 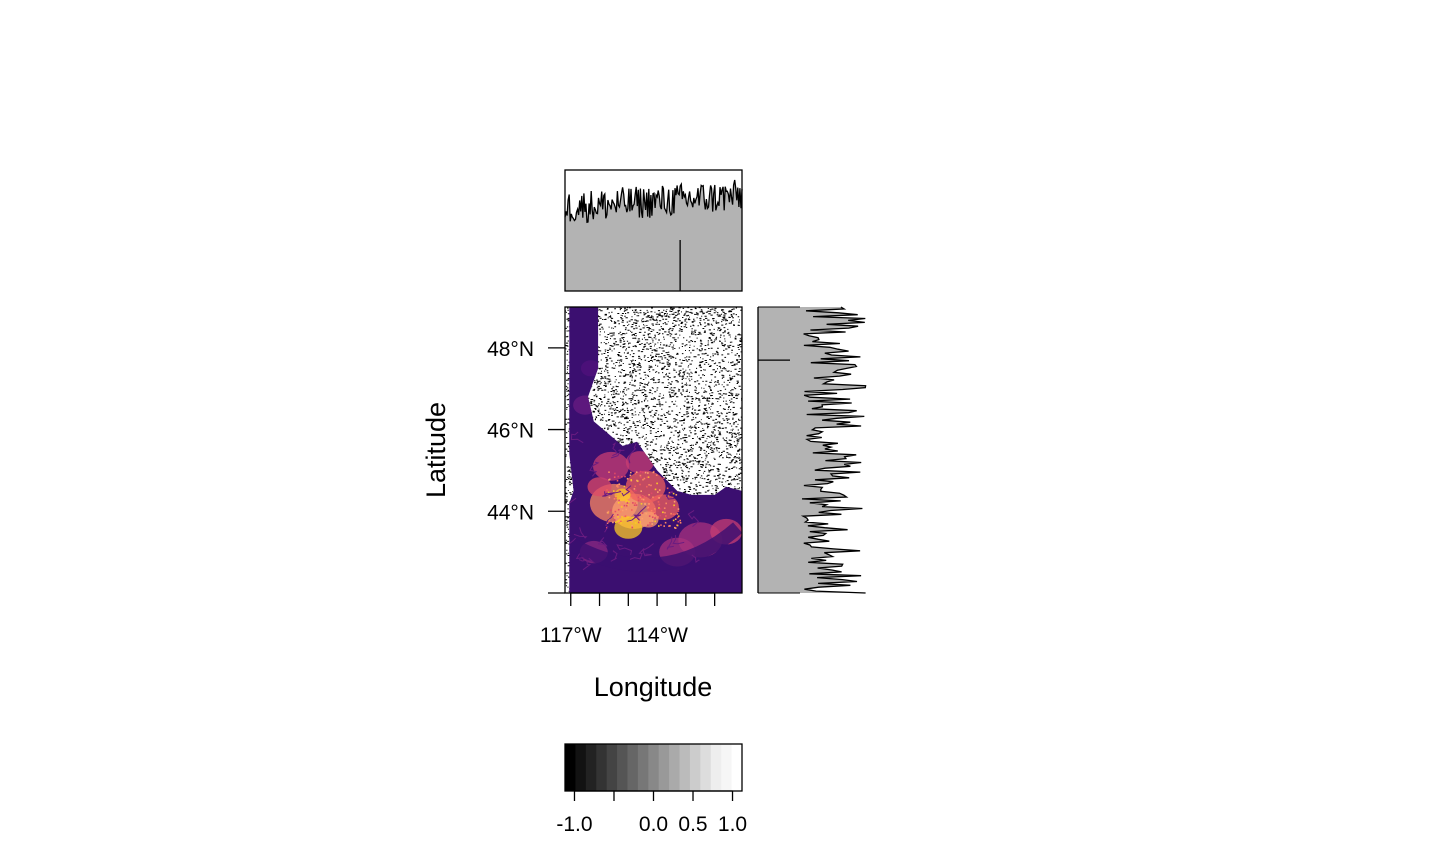 What do you see at coordinates (655, 547) in the screenshot?
I see `snake-river-plain` at bounding box center [655, 547].